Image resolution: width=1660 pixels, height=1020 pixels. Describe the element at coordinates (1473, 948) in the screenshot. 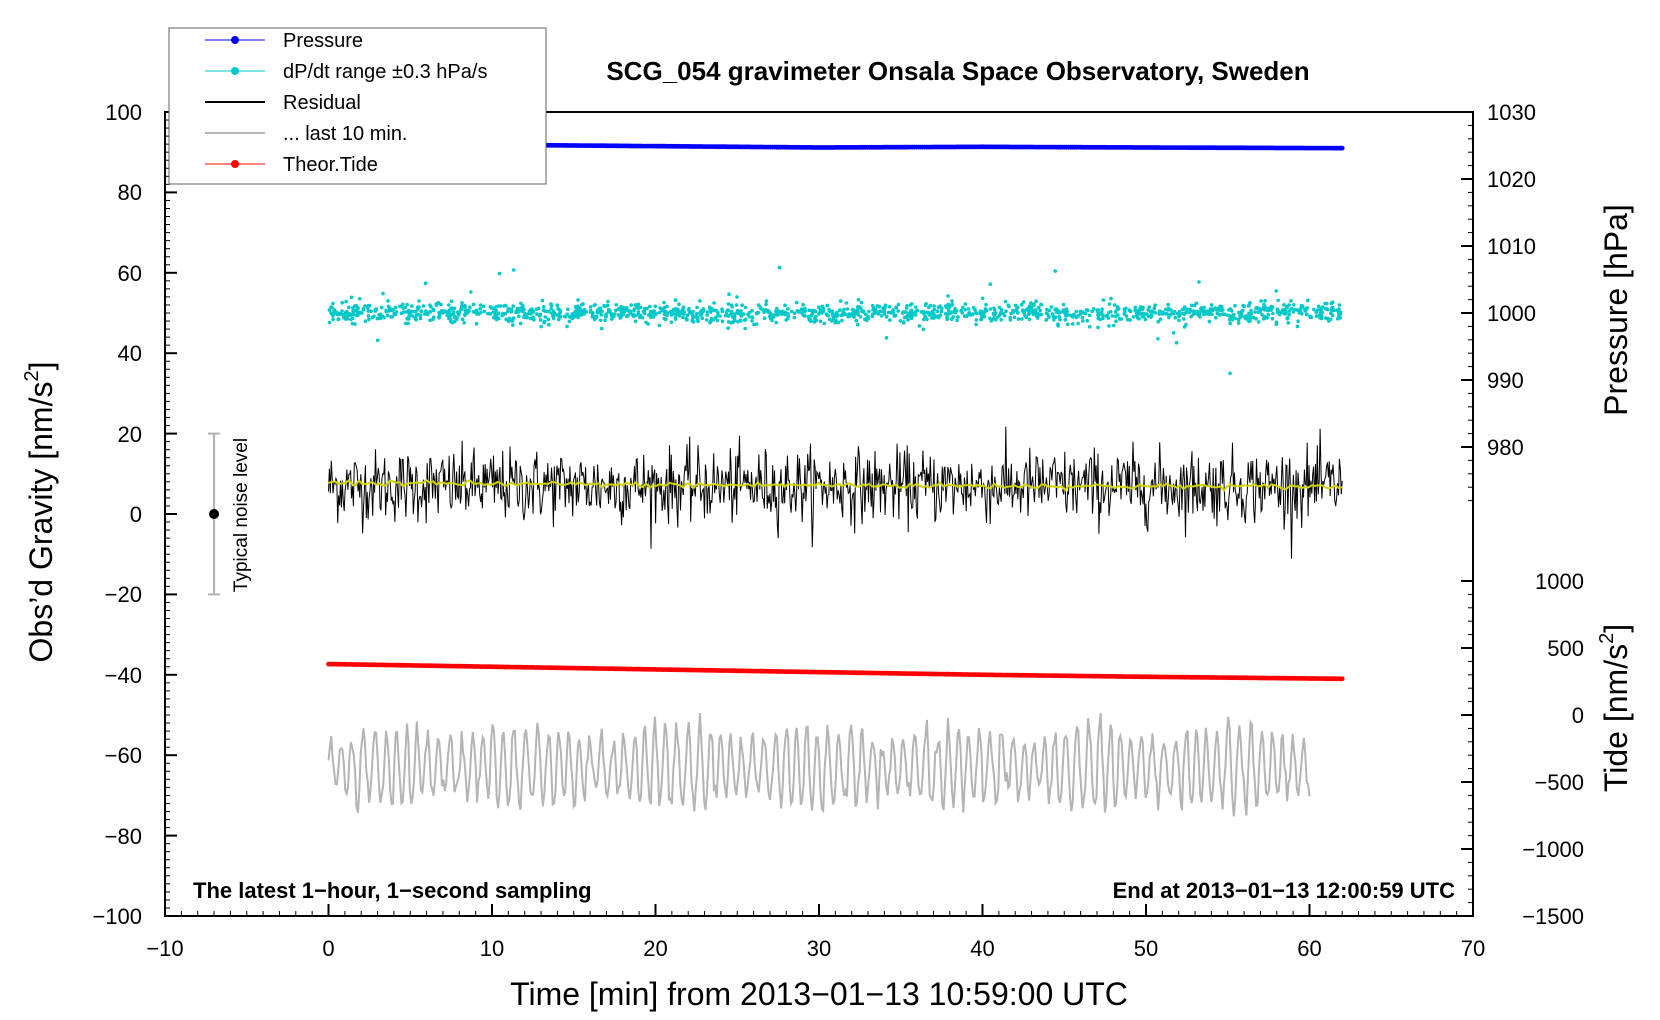

I see `x-tick-label: 70` at that location.